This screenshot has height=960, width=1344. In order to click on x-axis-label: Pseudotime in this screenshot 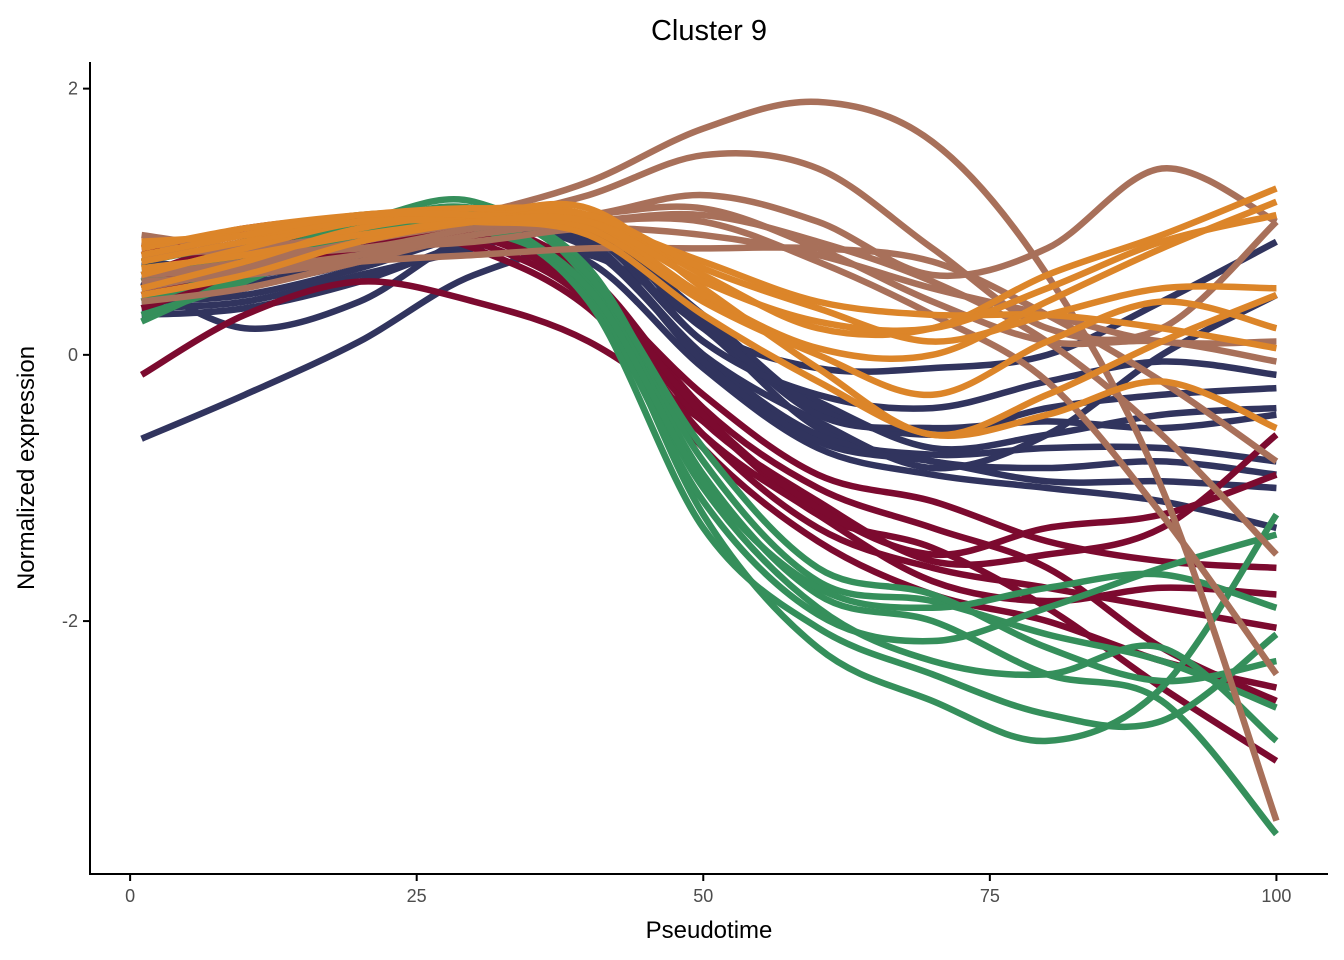, I will do `click(709, 930)`.